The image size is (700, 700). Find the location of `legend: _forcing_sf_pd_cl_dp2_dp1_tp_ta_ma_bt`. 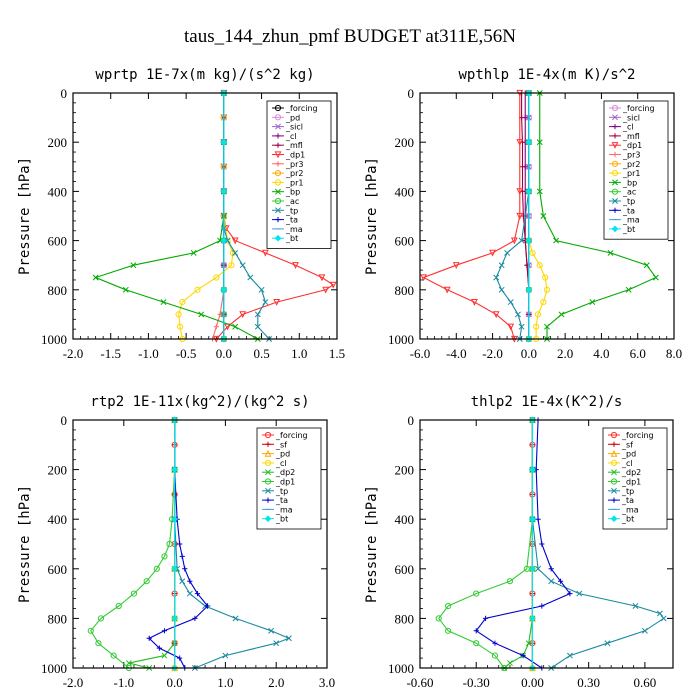

legend: _forcing_sf_pd_cl_dp2_dp1_tp_ta_ma_bt is located at coordinates (289, 478).